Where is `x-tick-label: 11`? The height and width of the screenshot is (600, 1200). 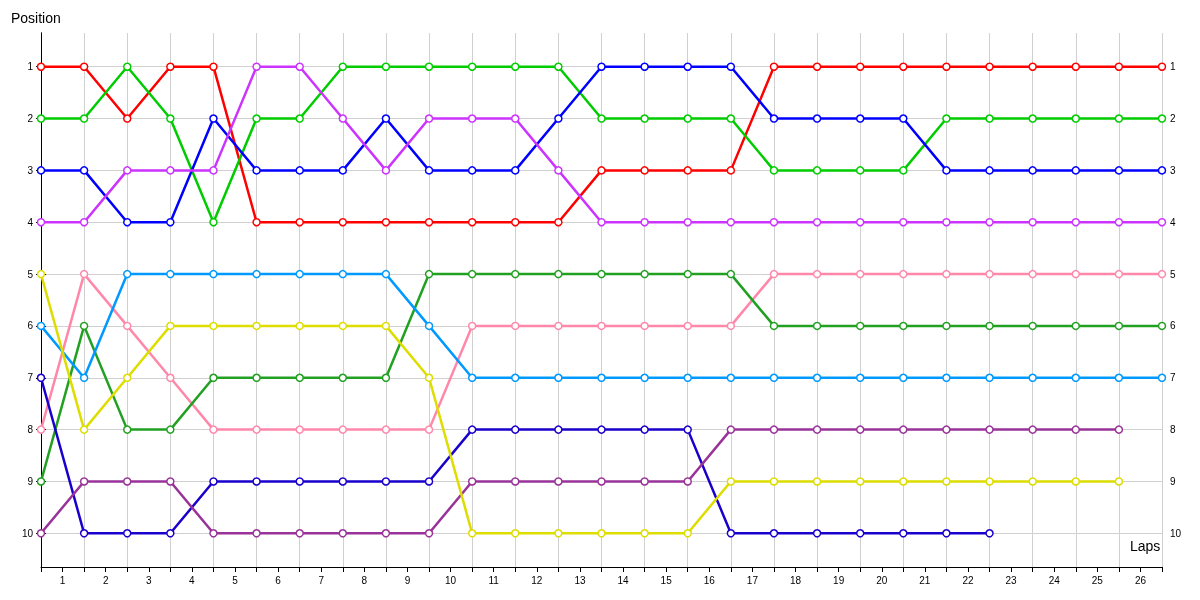 x-tick-label: 11 is located at coordinates (494, 580).